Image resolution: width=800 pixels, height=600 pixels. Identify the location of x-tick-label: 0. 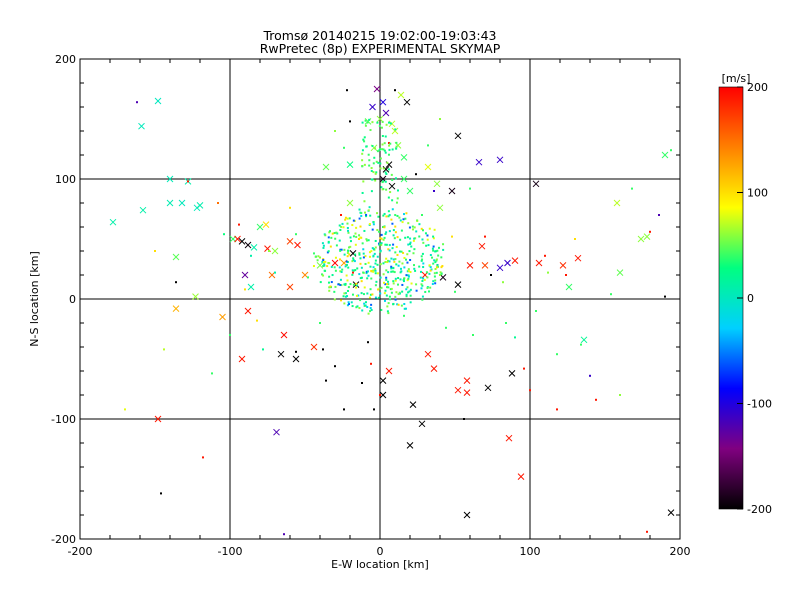
(380, 551).